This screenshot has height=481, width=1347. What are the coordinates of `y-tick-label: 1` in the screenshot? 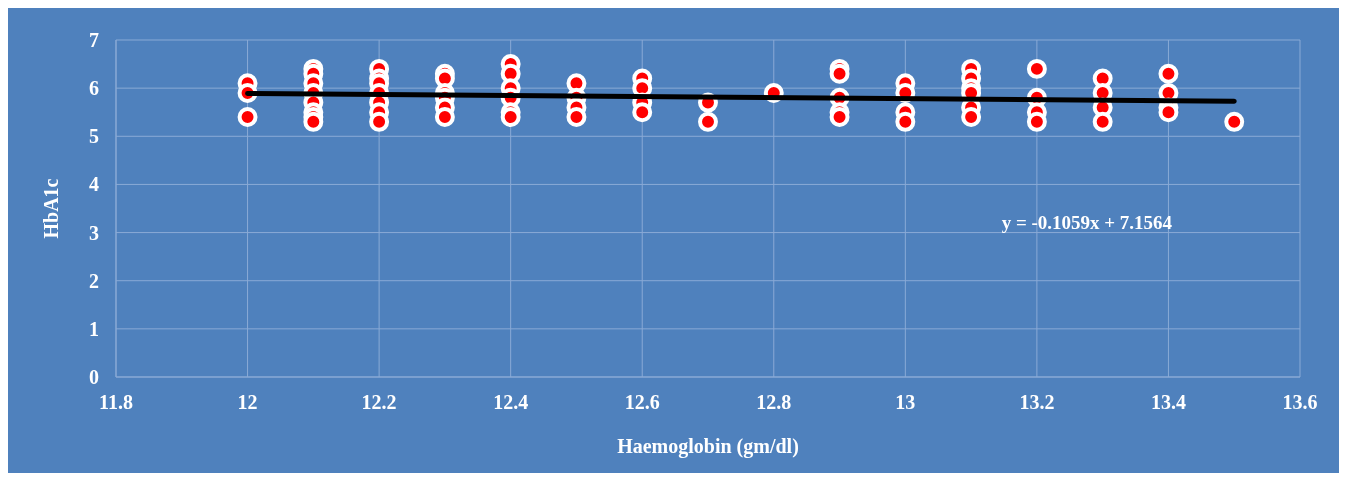 It's located at (94, 328).